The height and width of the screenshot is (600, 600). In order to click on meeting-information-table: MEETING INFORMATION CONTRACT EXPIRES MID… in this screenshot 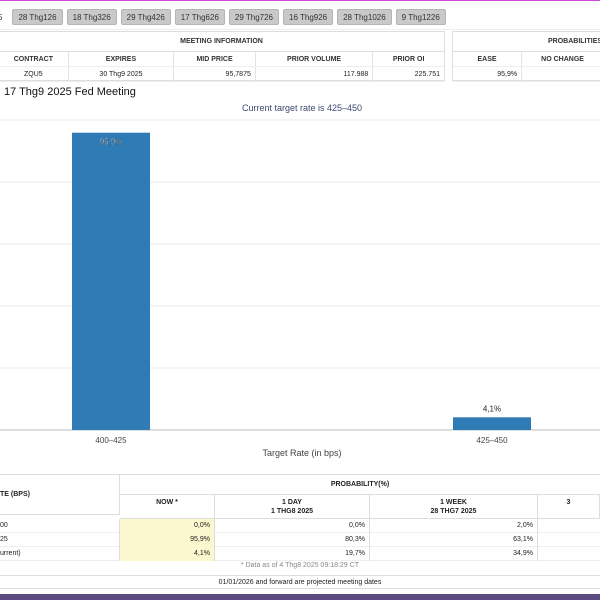, I will do `click(222, 56)`.